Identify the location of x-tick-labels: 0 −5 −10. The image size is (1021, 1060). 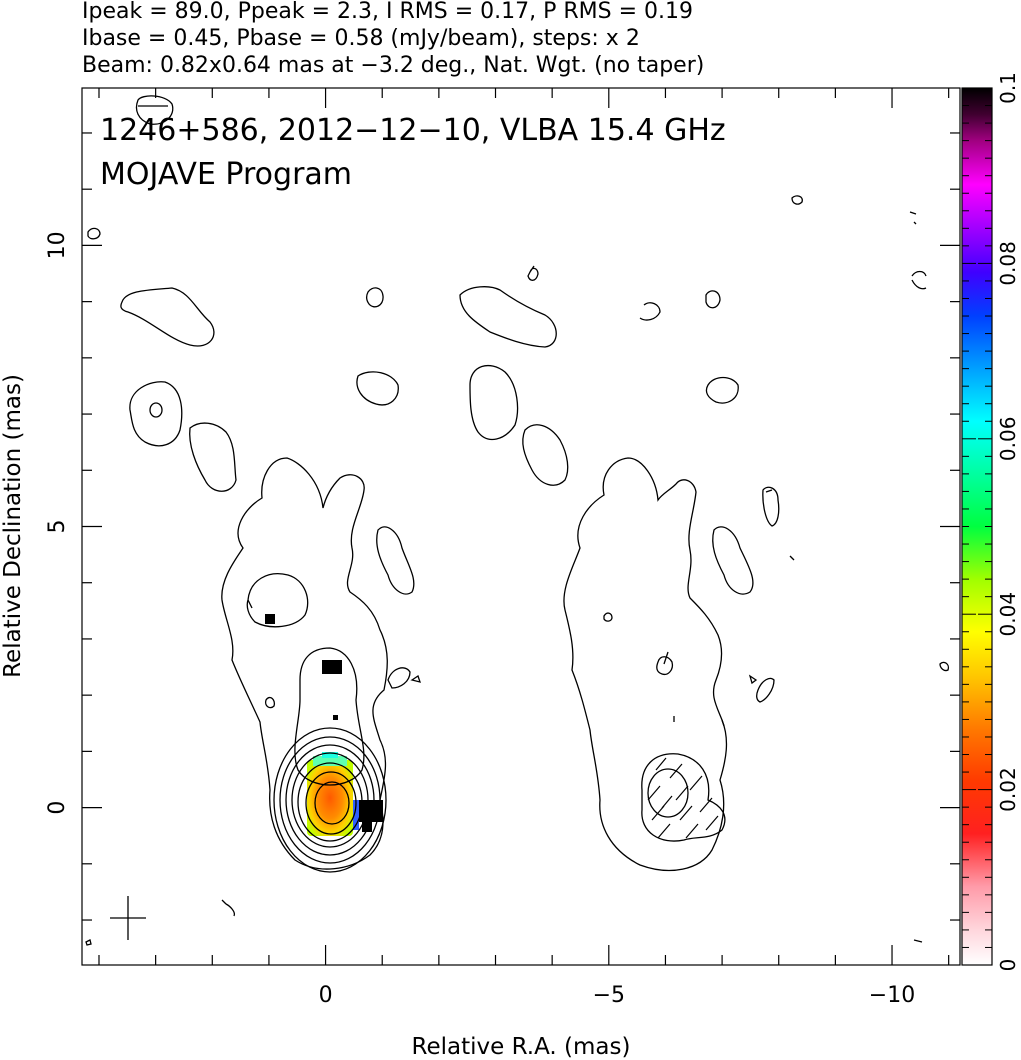
(617, 995).